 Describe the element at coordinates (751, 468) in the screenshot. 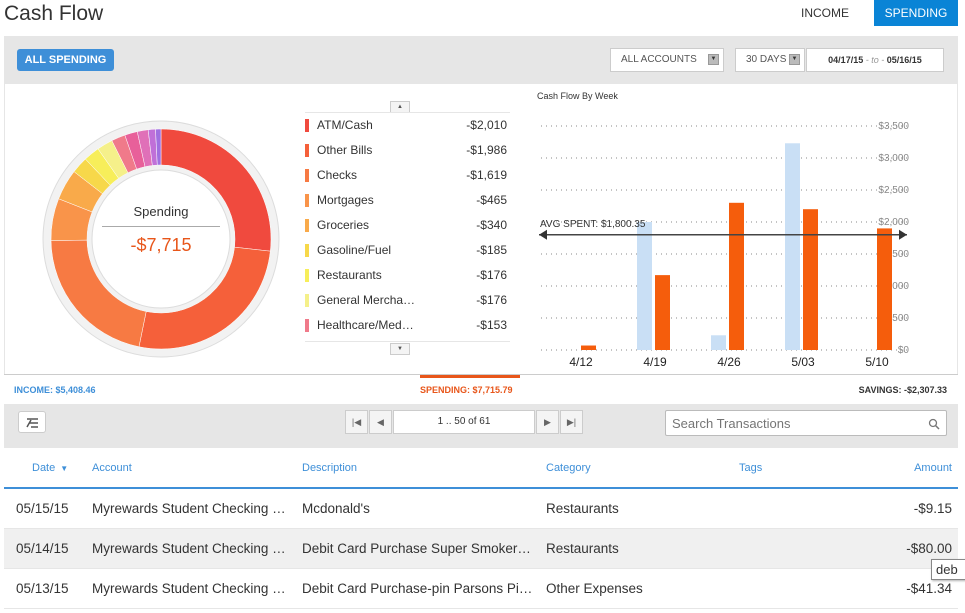

I see `column-tags: Tags` at that location.